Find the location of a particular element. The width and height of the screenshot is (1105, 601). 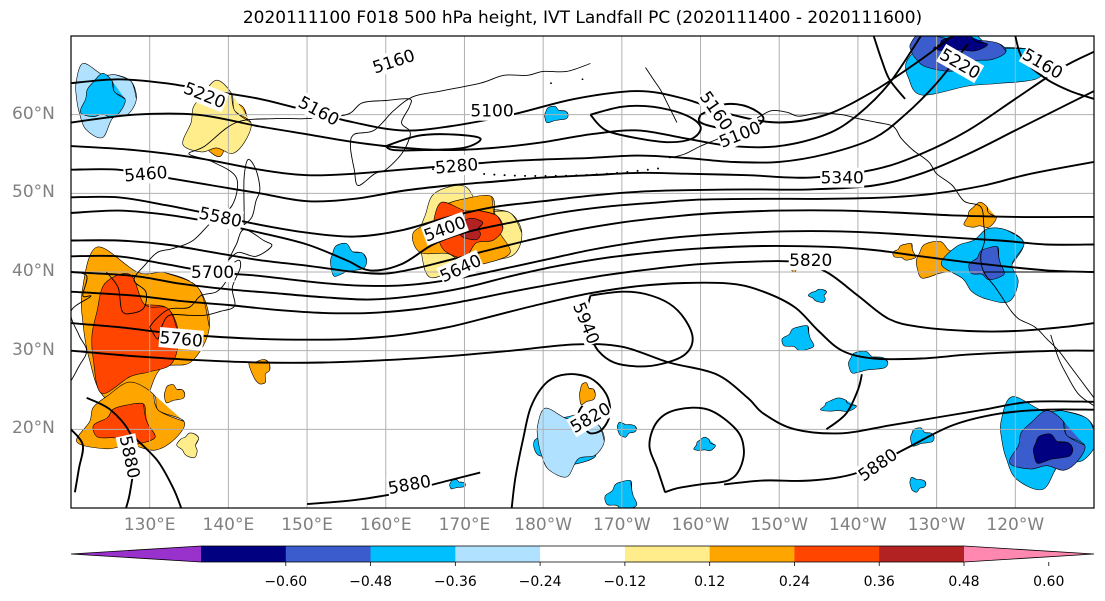

contour-label-3: 5100 is located at coordinates (491, 112).